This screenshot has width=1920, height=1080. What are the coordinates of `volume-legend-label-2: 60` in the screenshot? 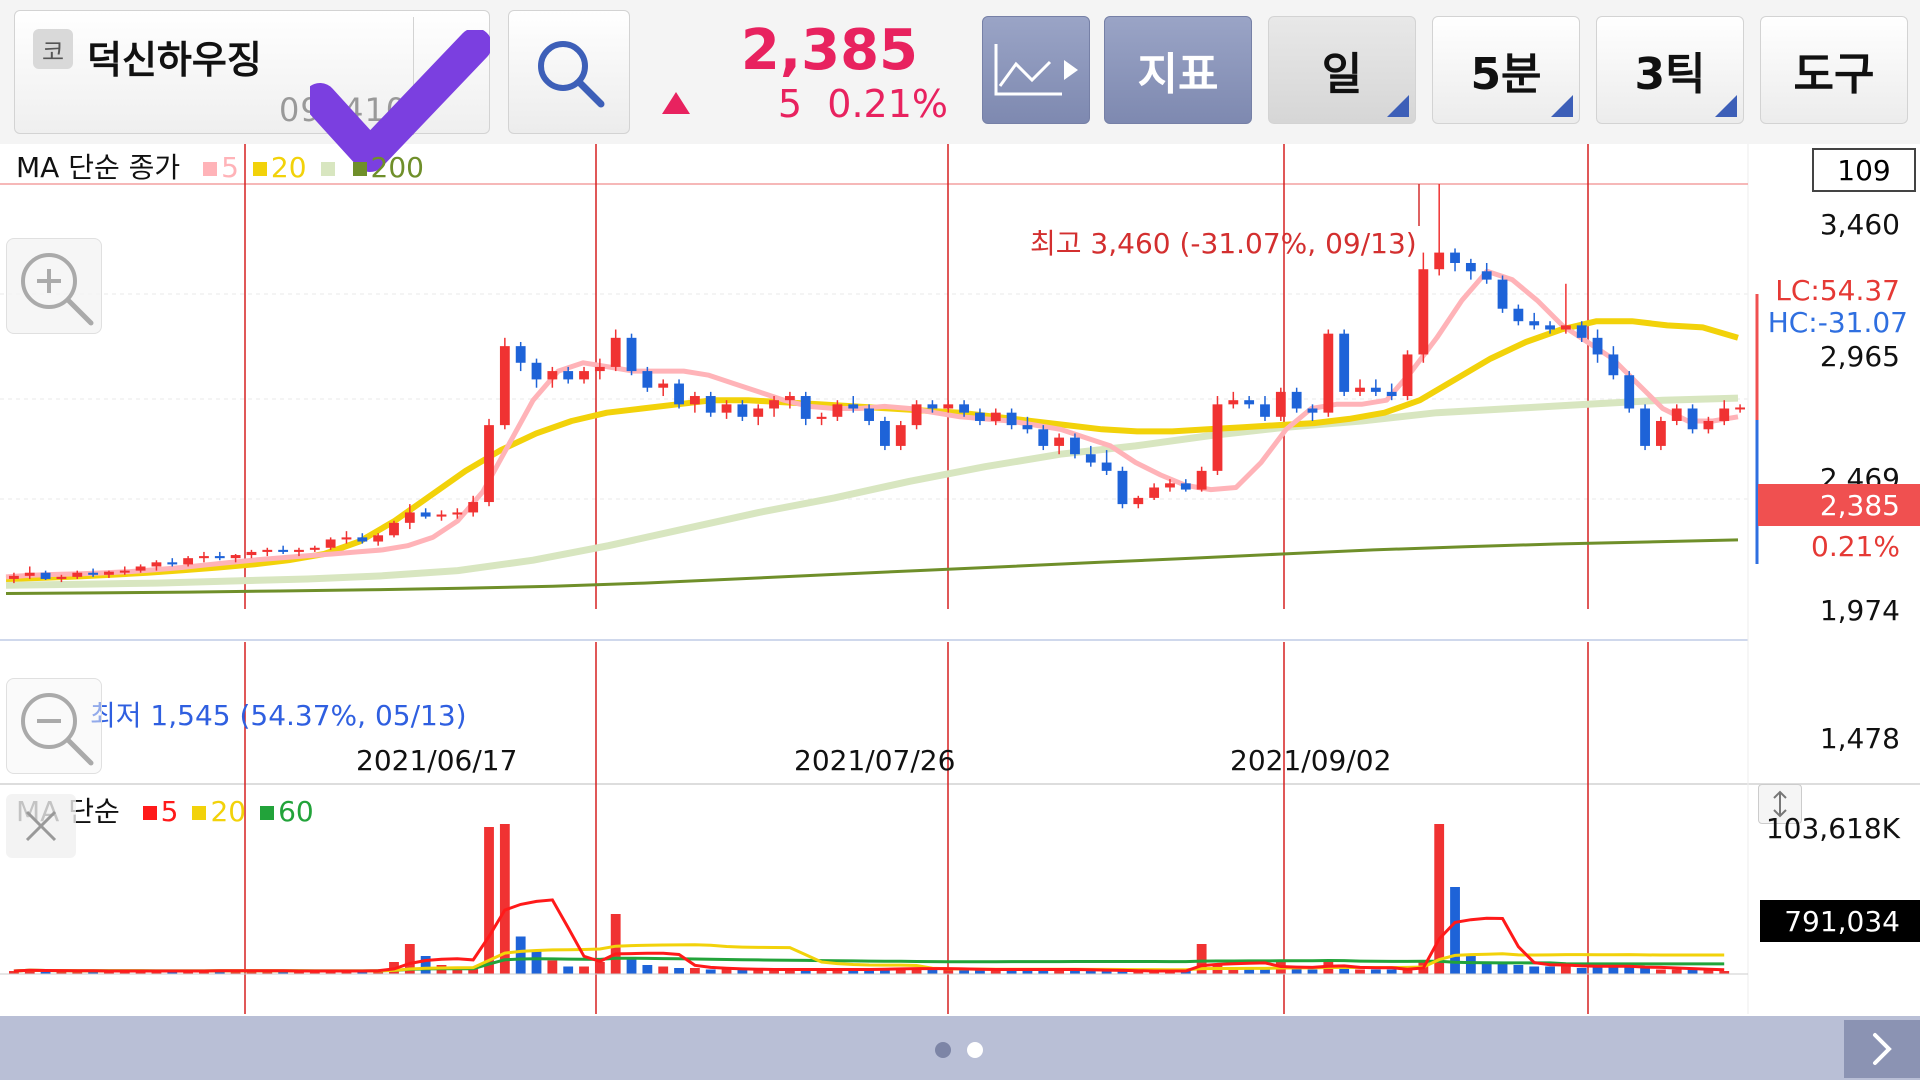 It's located at (296, 811).